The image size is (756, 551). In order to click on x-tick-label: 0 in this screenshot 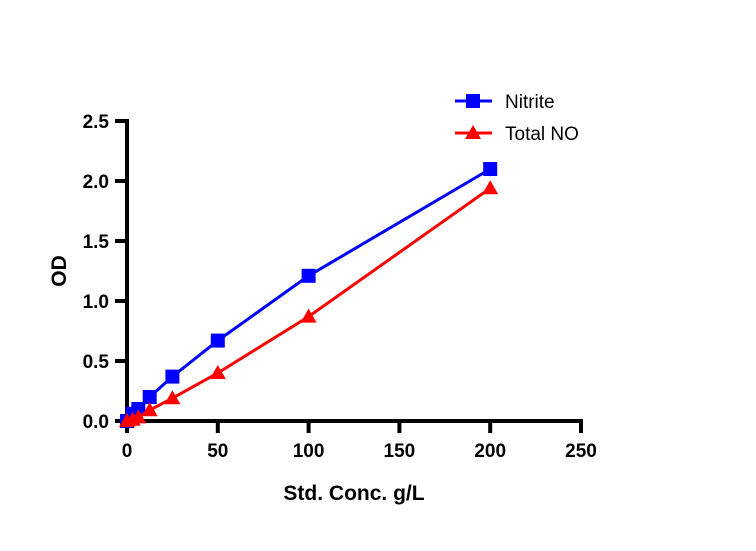, I will do `click(127, 451)`.